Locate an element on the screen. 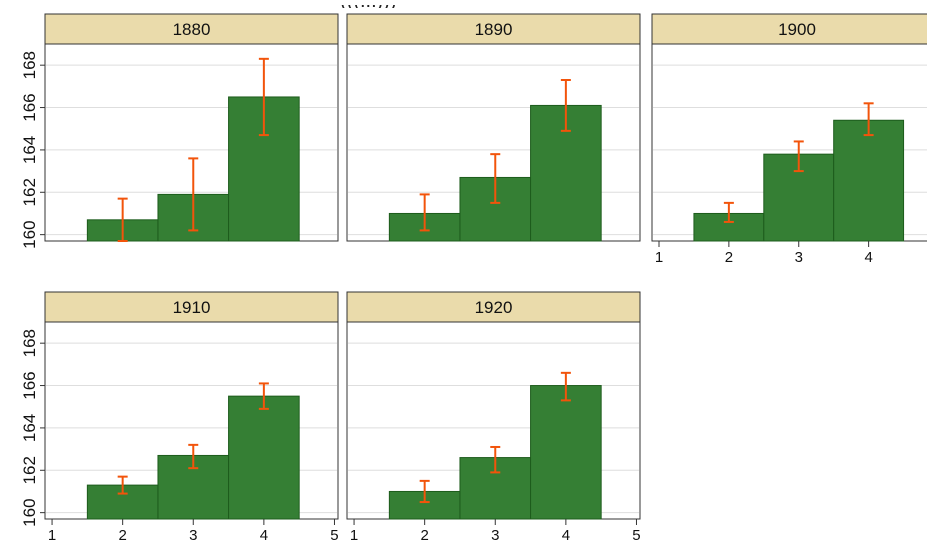 The height and width of the screenshot is (543, 927). panel-title: 1910 is located at coordinates (192, 307).